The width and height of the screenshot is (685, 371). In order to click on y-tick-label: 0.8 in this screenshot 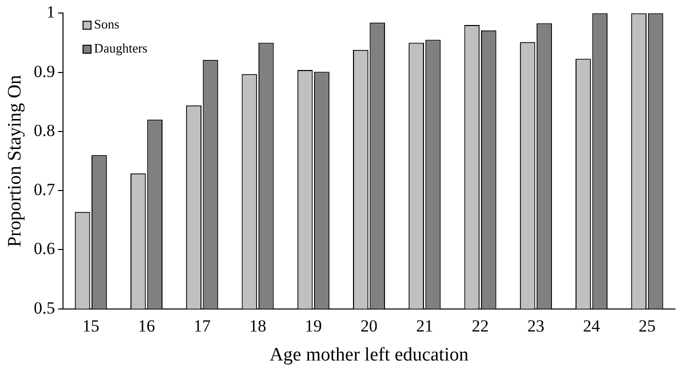, I will do `click(45, 130)`.